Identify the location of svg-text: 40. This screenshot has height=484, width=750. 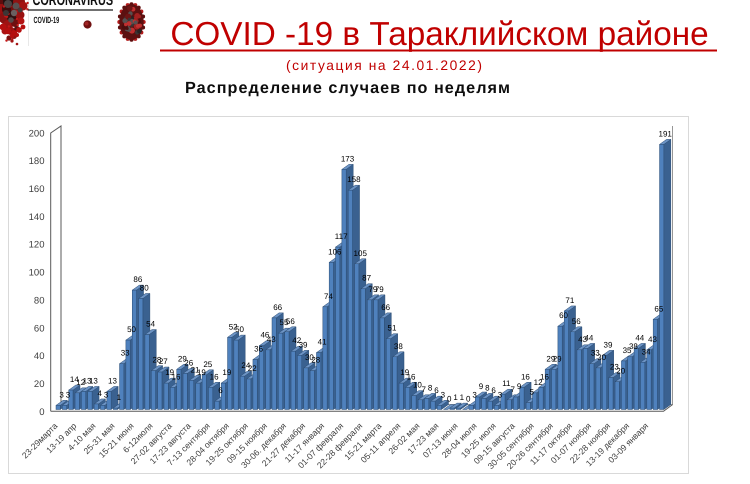
(39, 356).